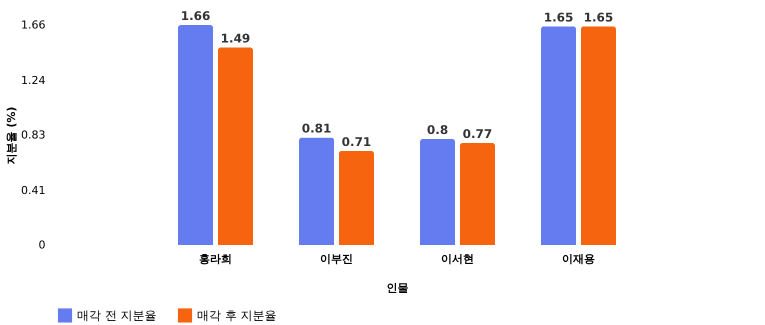 This screenshot has height=325, width=765. What do you see at coordinates (42, 245) in the screenshot?
I see `y-tick-label: 0` at bounding box center [42, 245].